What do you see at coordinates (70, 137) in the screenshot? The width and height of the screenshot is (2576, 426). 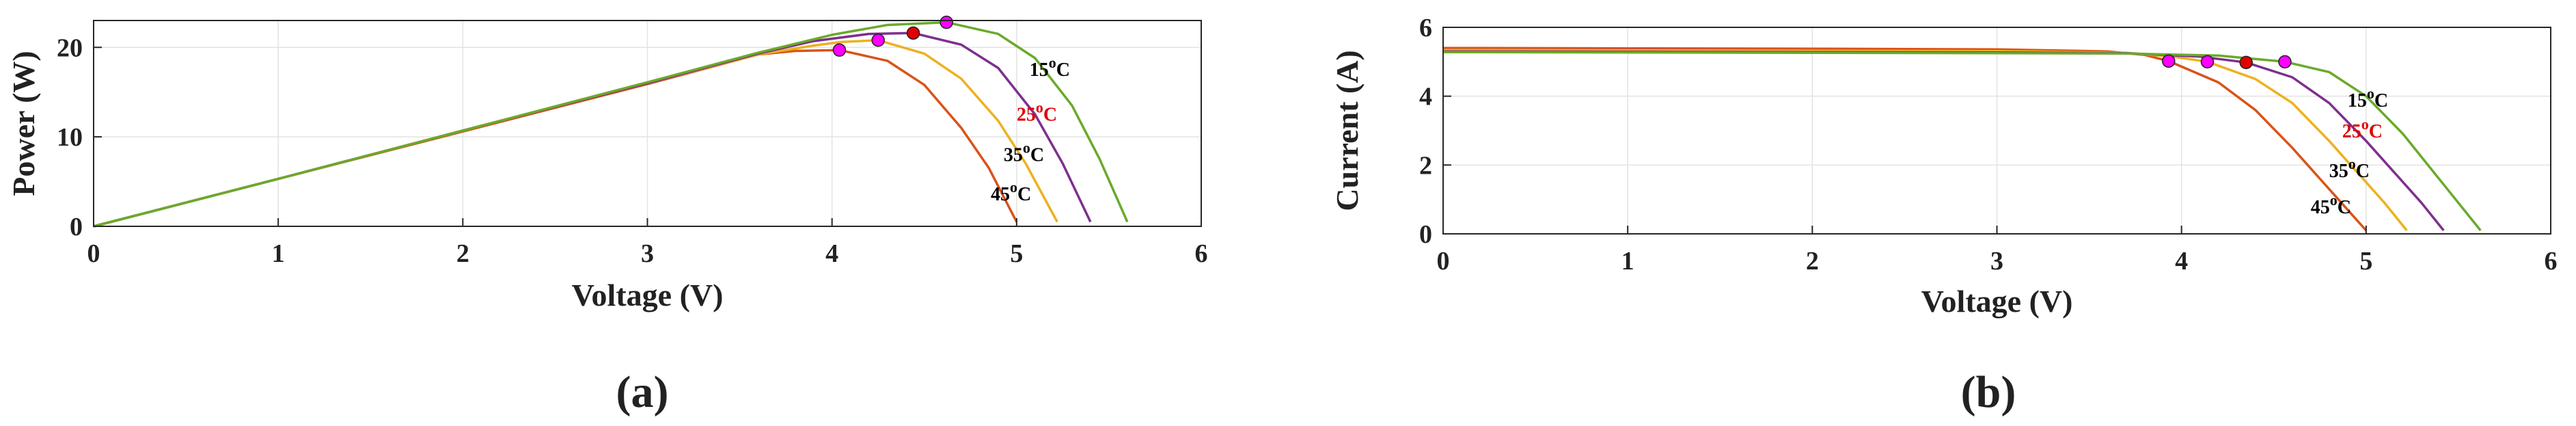 I see `y-tick-label: 10` at bounding box center [70, 137].